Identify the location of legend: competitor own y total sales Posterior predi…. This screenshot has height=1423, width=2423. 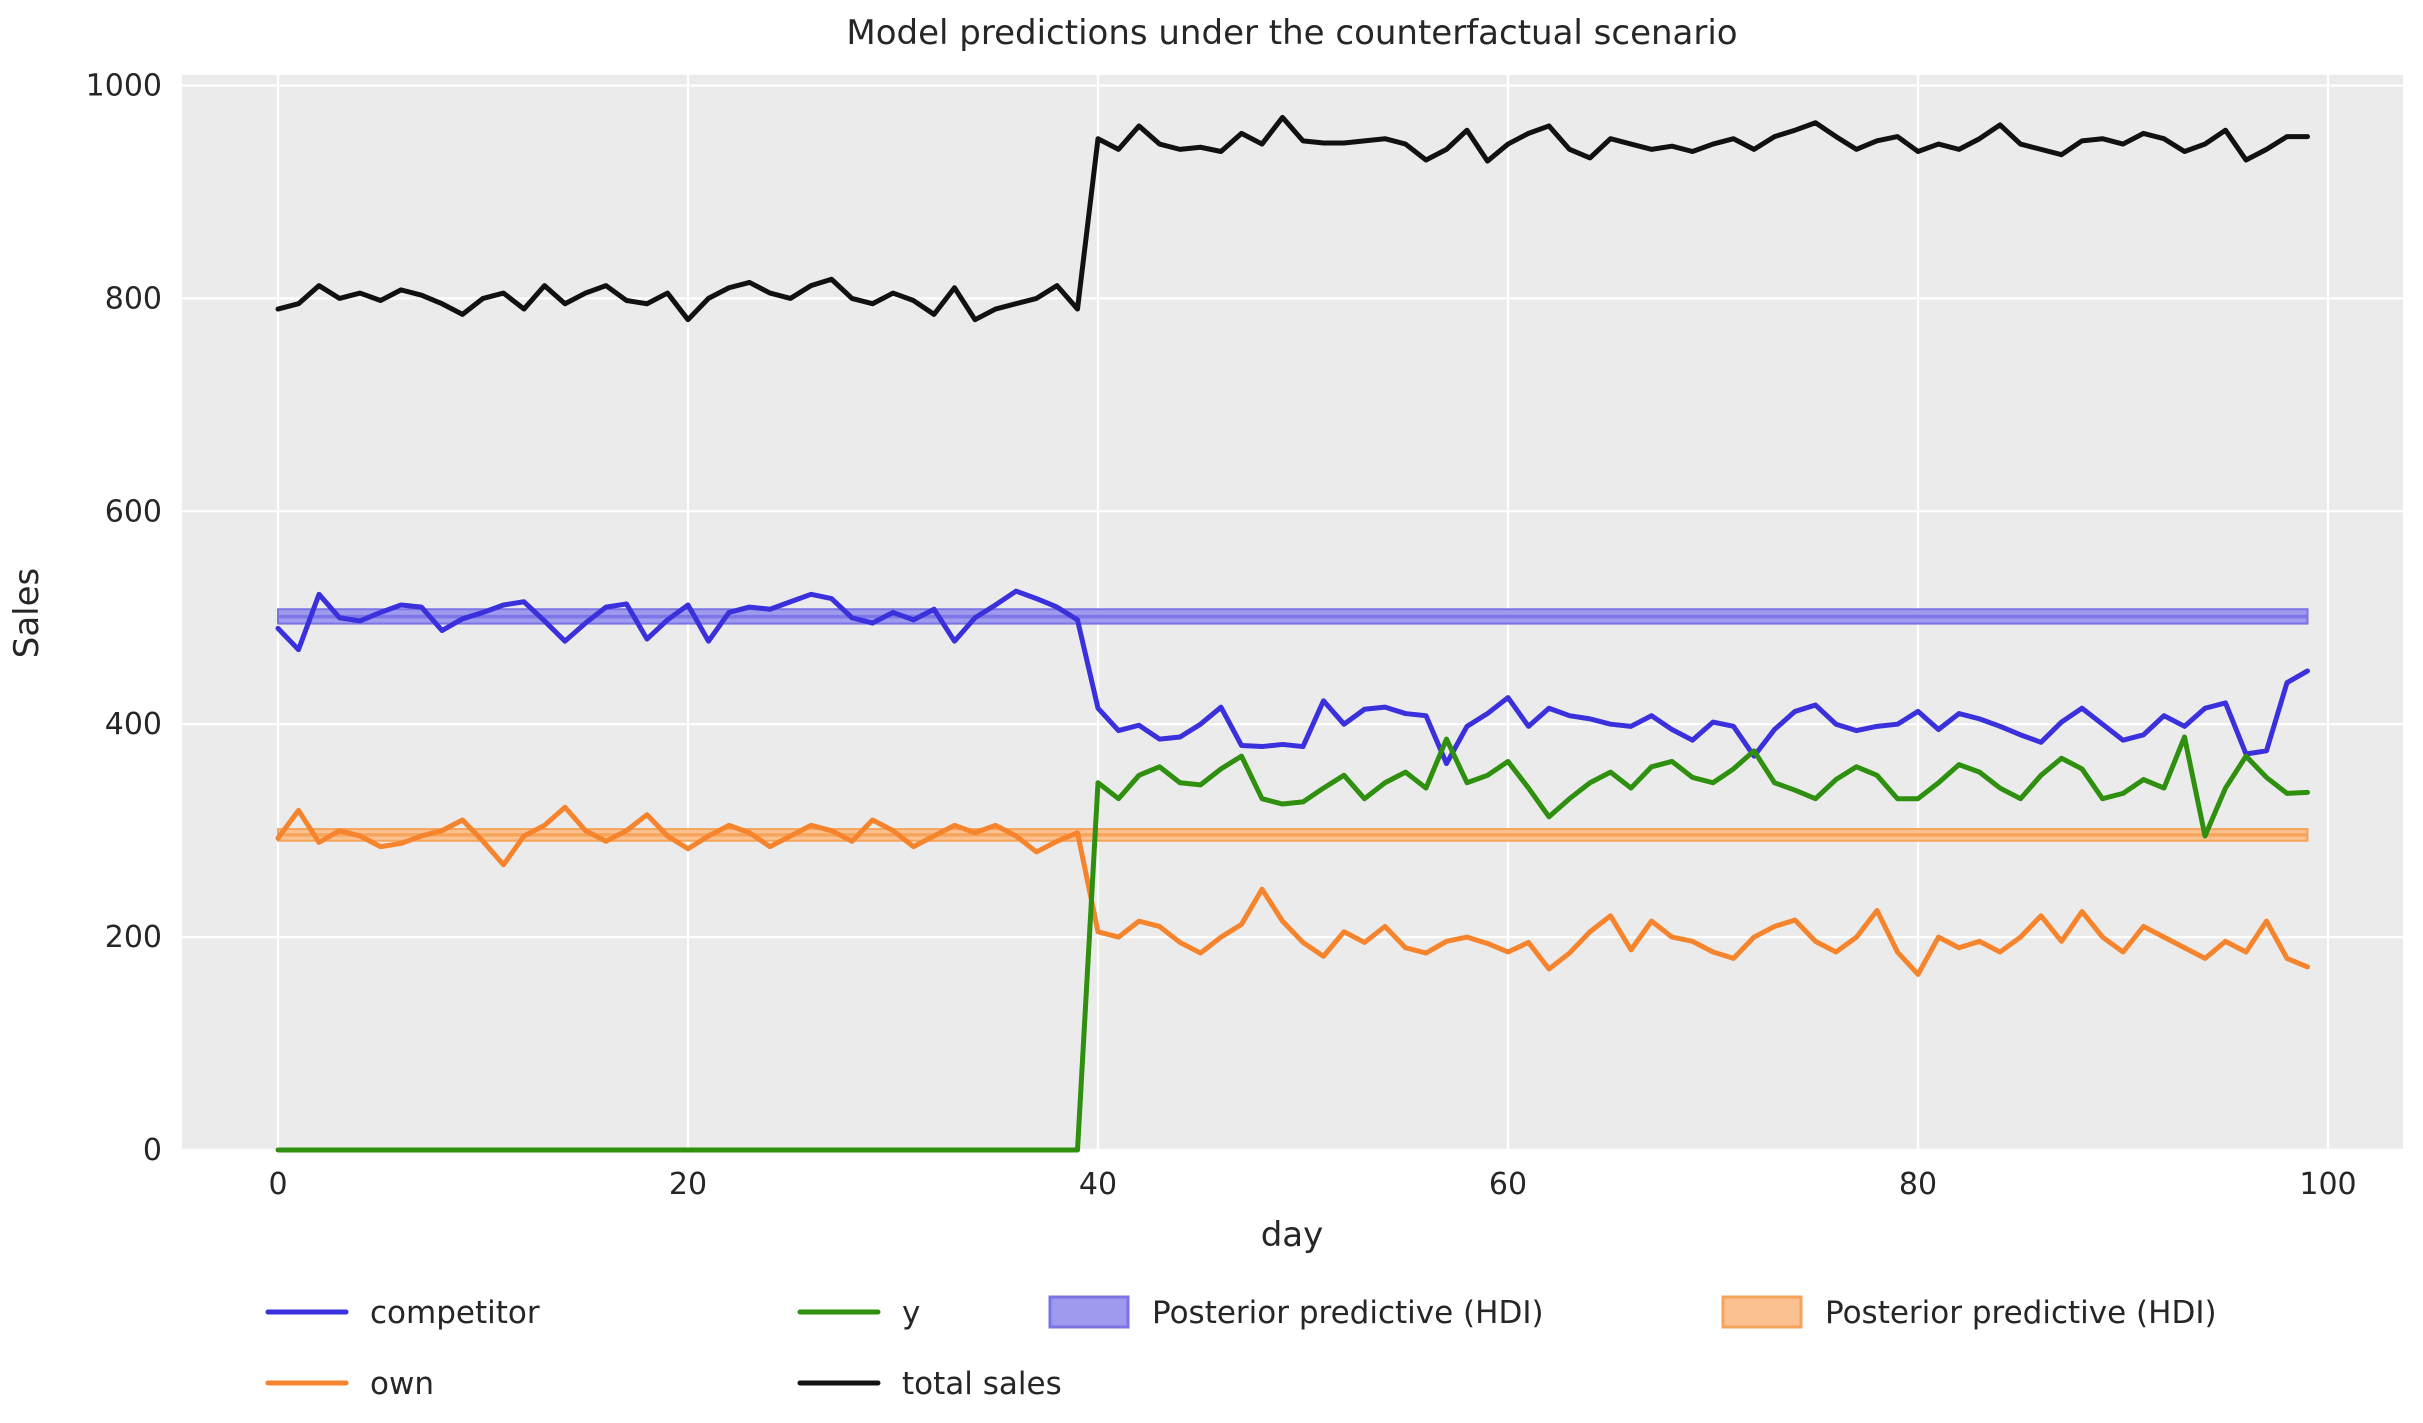
(1241, 1348).